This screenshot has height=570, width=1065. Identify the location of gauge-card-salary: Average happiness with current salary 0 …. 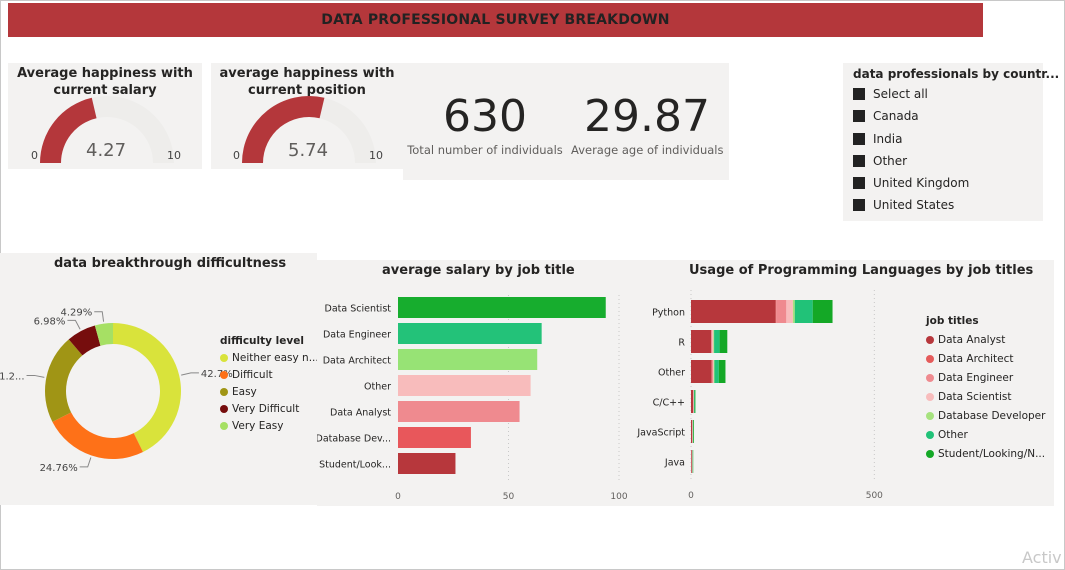
(105, 116).